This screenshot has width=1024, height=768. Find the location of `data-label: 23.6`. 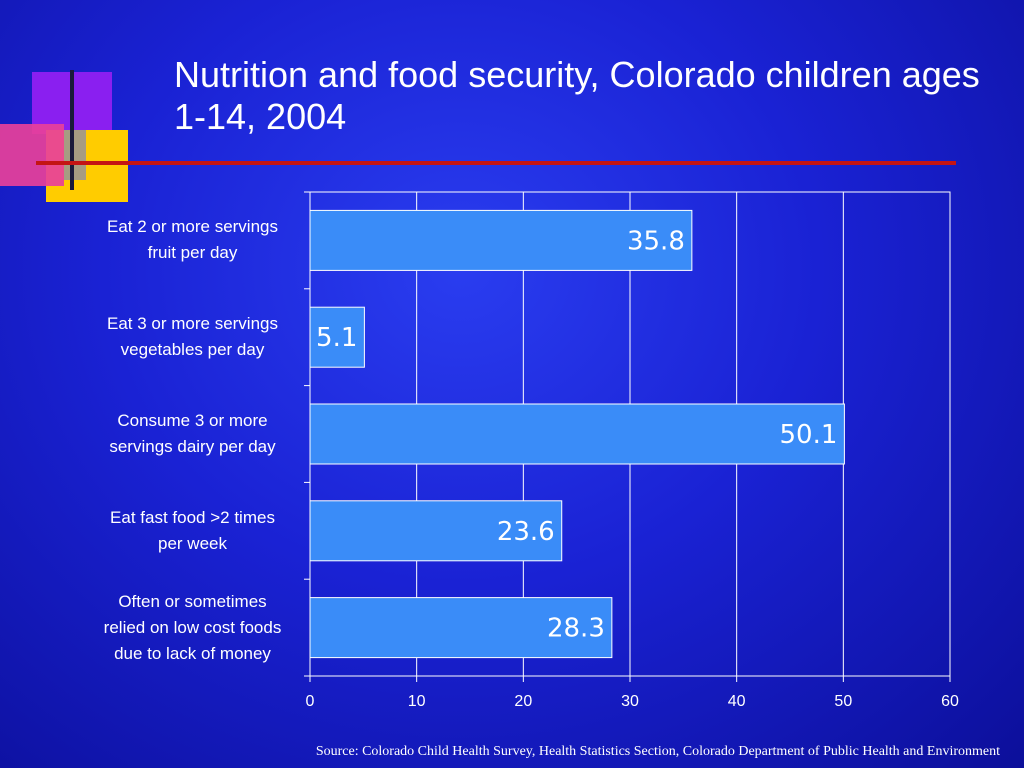

data-label: 23.6 is located at coordinates (526, 532).